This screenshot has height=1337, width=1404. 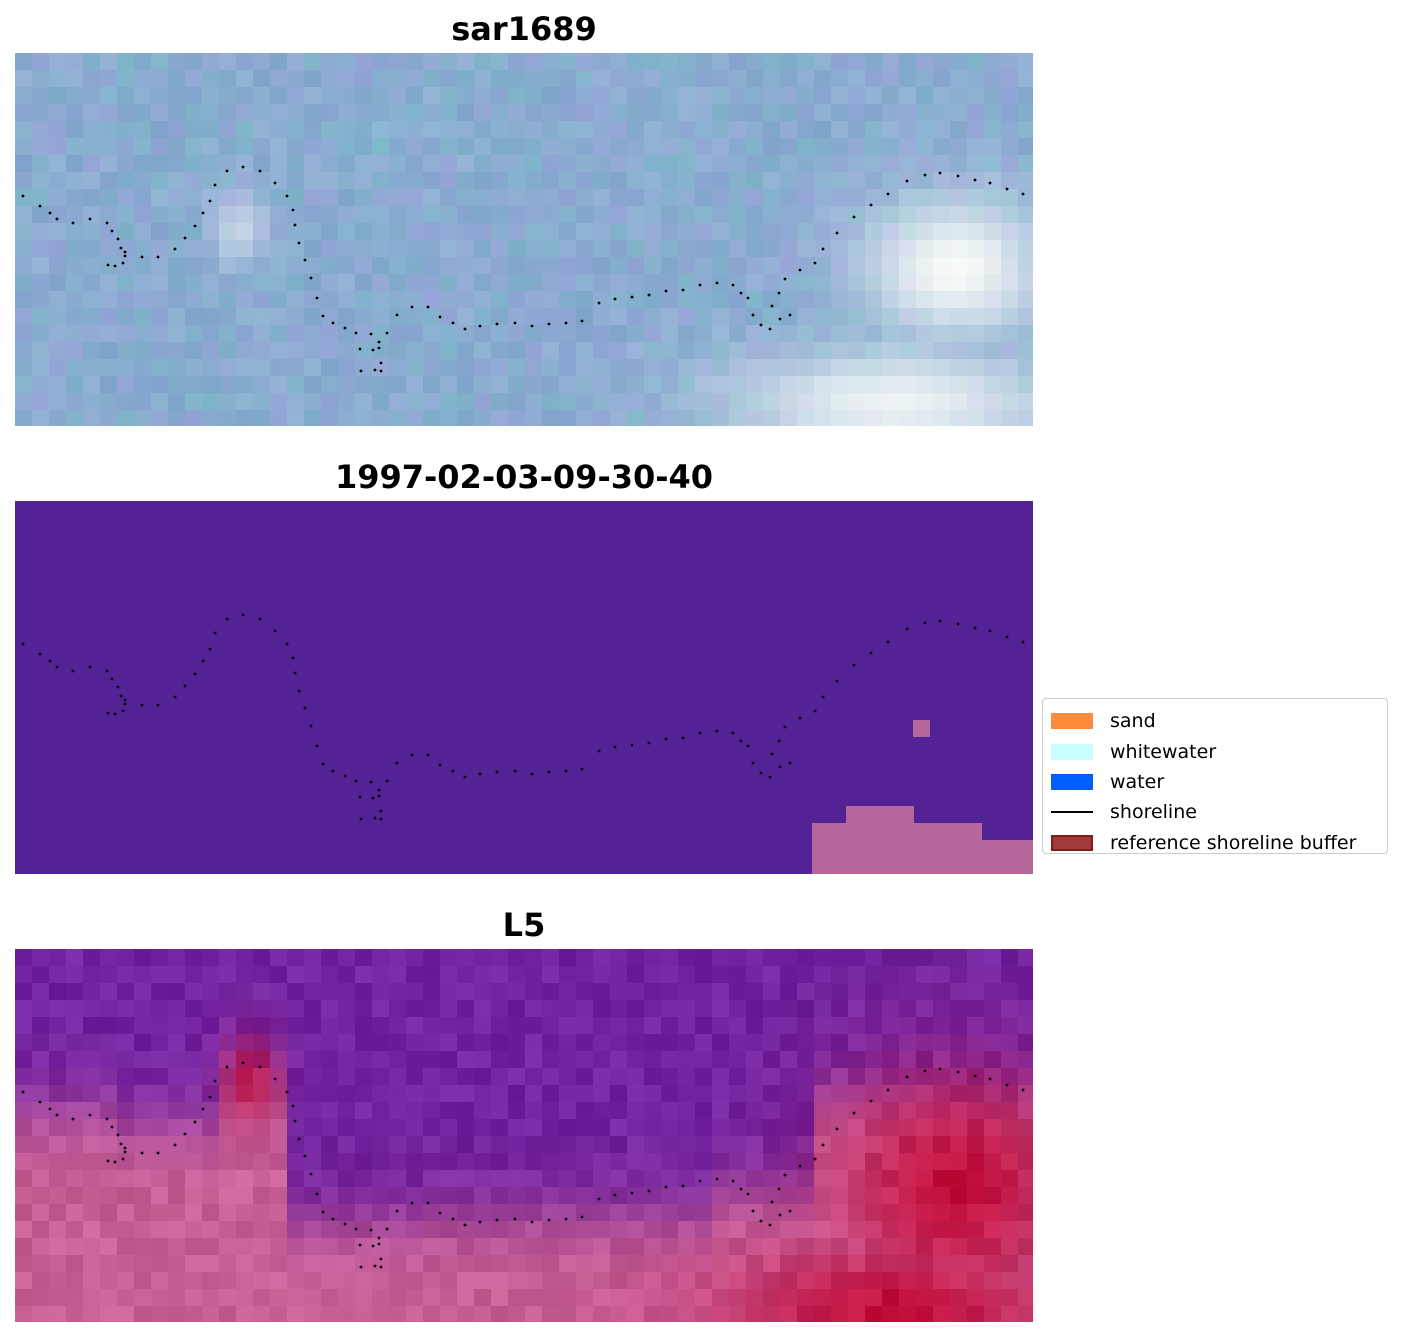 What do you see at coordinates (1163, 751) in the screenshot?
I see `legend-label-whitewater: whitewater` at bounding box center [1163, 751].